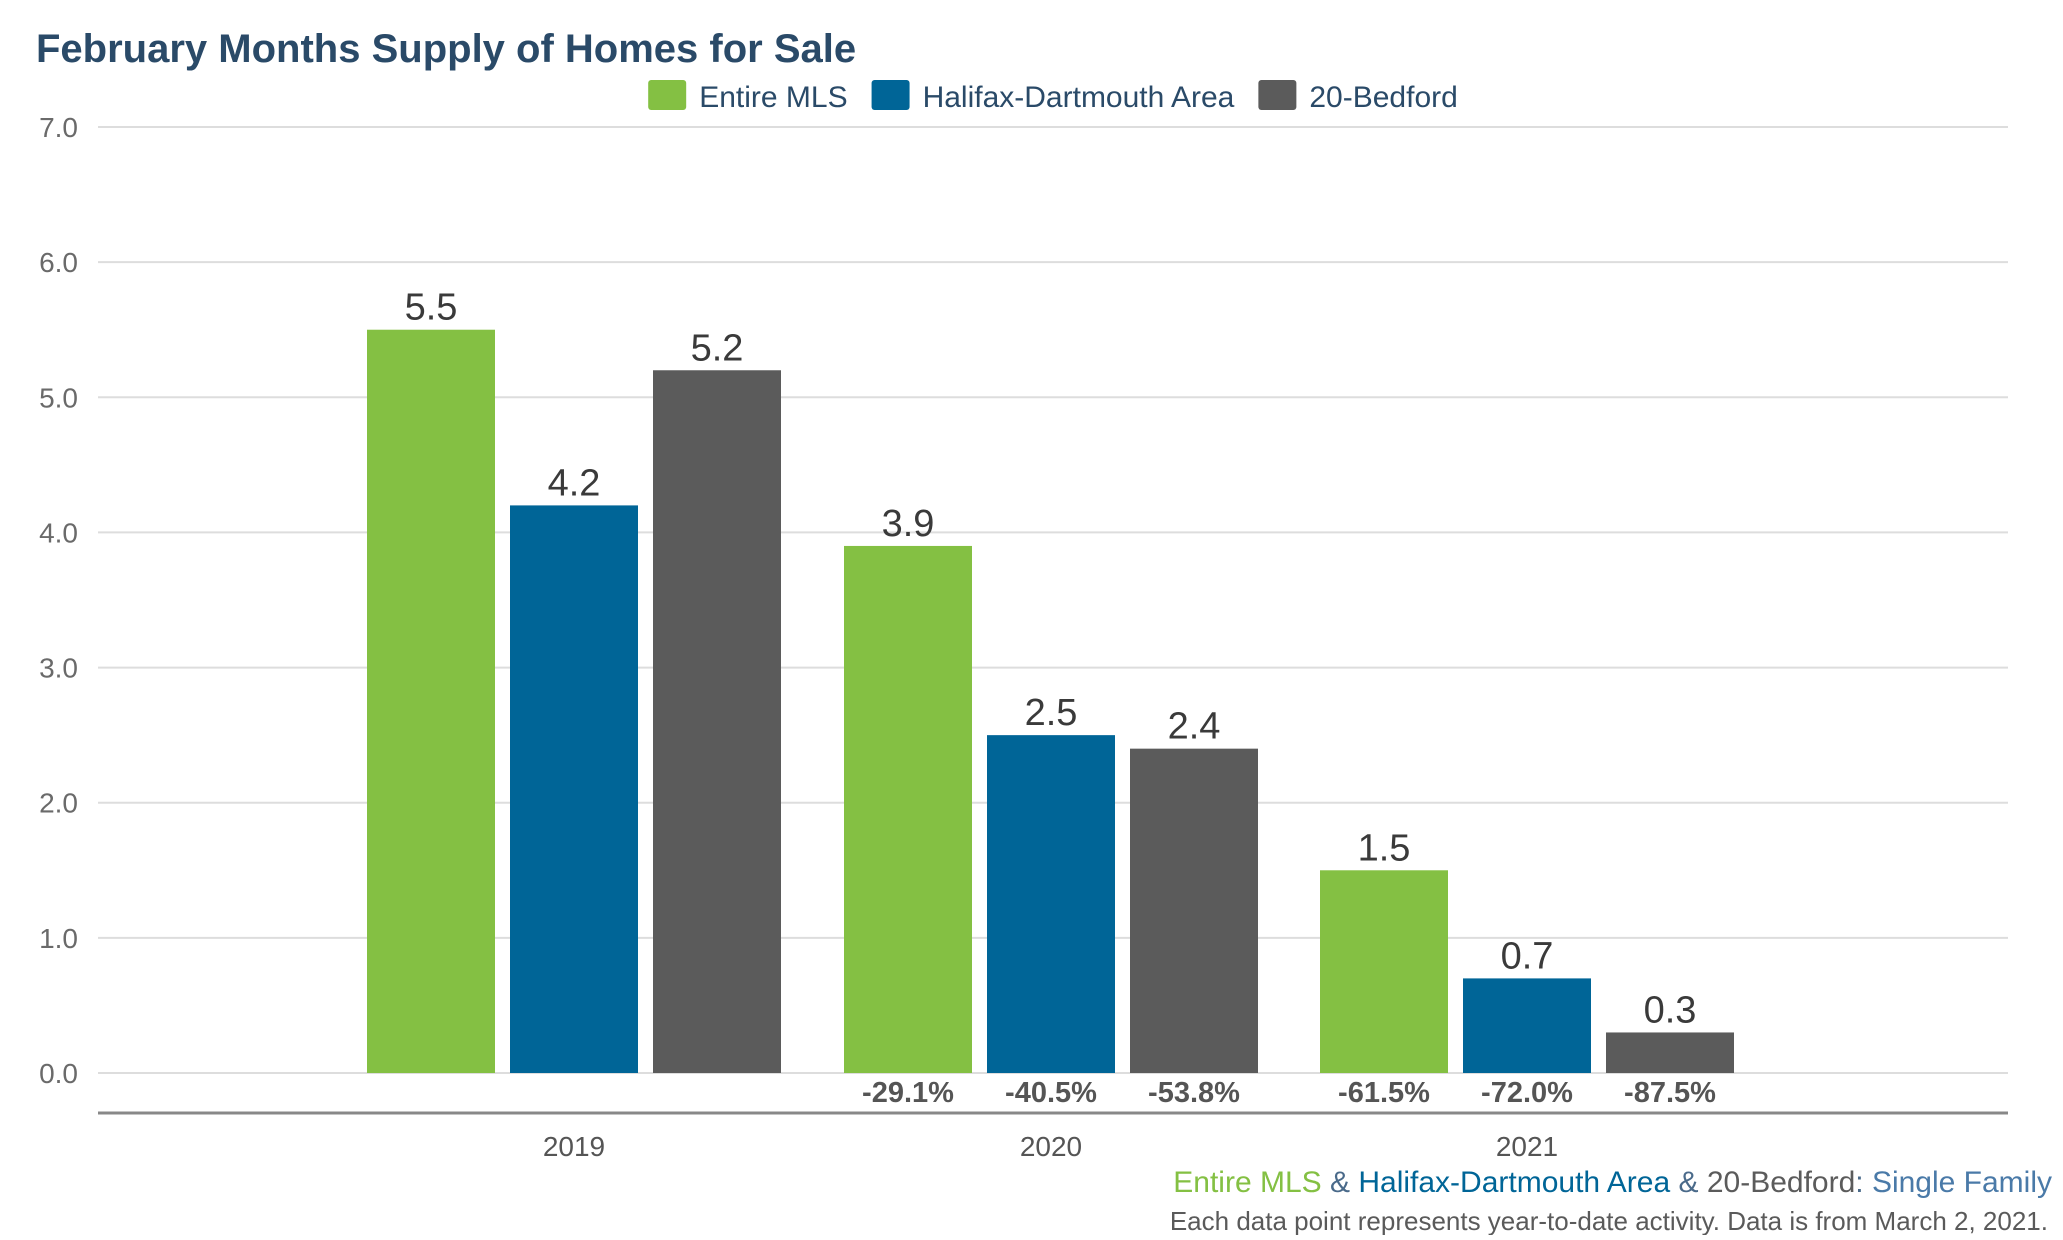 Image resolution: width=2063 pixels, height=1240 pixels. What do you see at coordinates (58, 532) in the screenshot?
I see `y-tick-label: 4.0` at bounding box center [58, 532].